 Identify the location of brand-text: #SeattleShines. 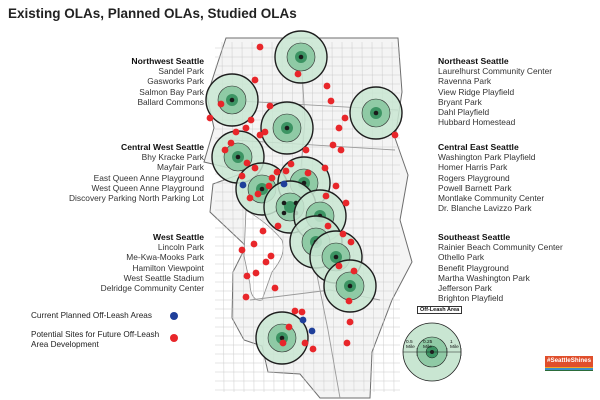
(569, 360).